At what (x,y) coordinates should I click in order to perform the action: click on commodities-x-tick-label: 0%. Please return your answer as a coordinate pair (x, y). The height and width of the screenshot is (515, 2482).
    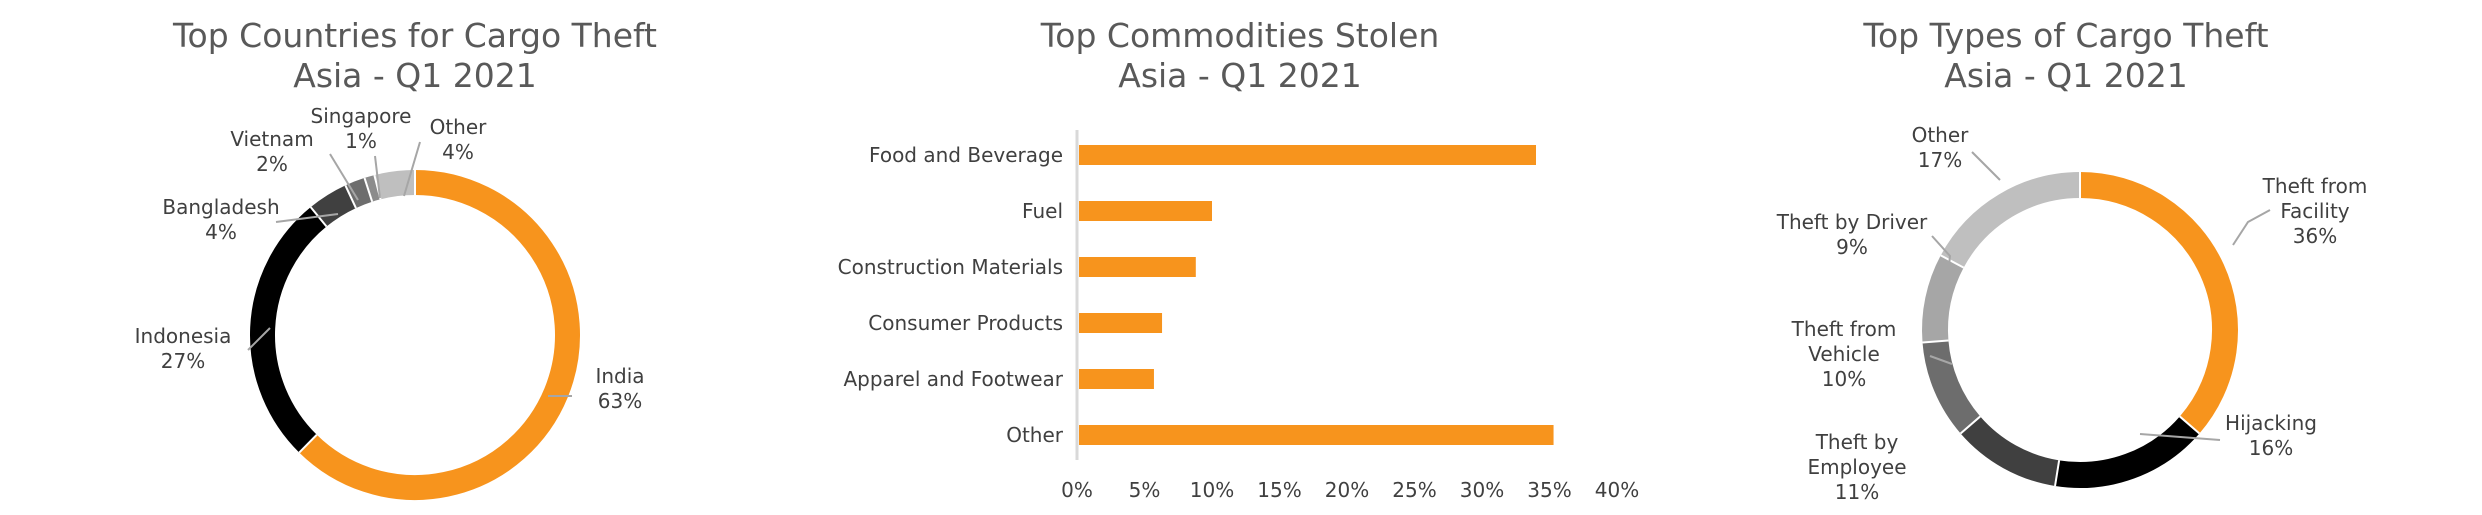
    Looking at the image, I should click on (1077, 490).